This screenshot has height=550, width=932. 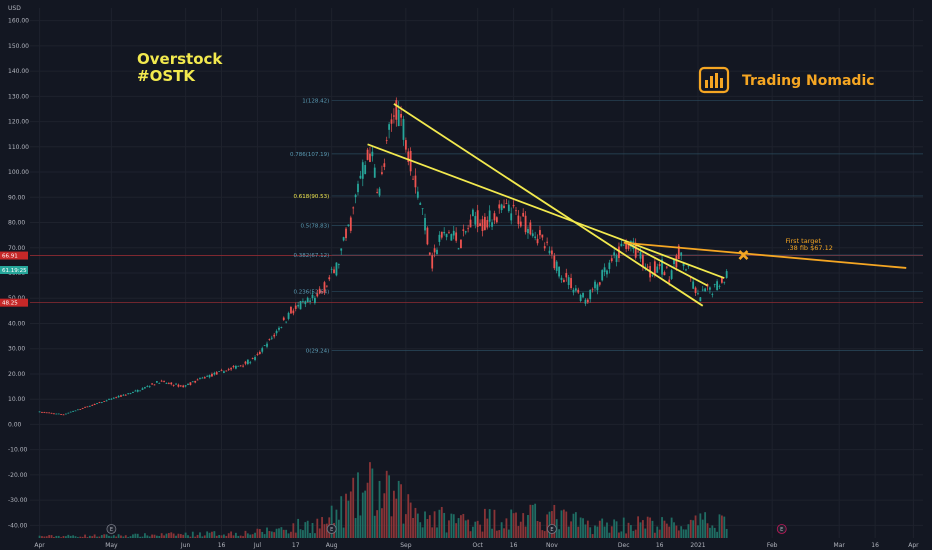 I want to click on currency-label: USD, so click(x=14, y=8).